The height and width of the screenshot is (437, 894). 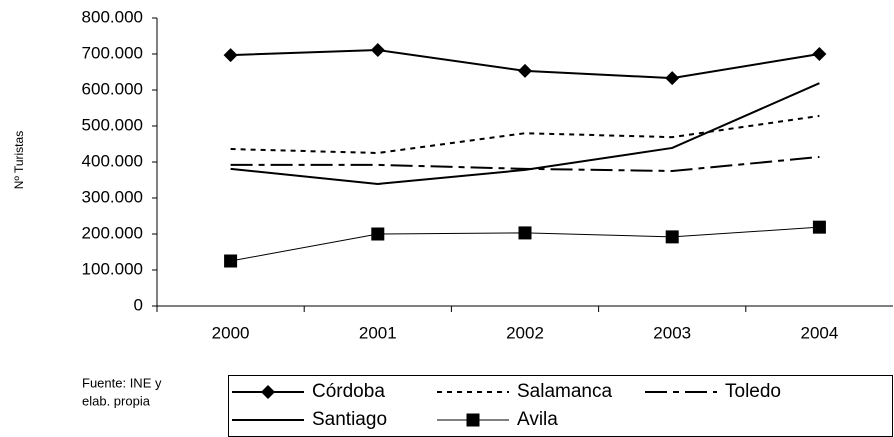 I want to click on y-axis-label: Nº Turistas, so click(x=19, y=160).